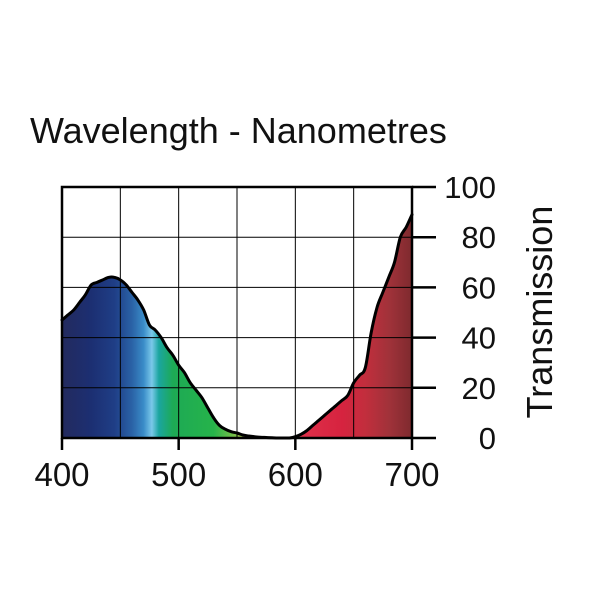 Image resolution: width=600 pixels, height=605 pixels. What do you see at coordinates (470, 187) in the screenshot?
I see `y-tick-label: 100` at bounding box center [470, 187].